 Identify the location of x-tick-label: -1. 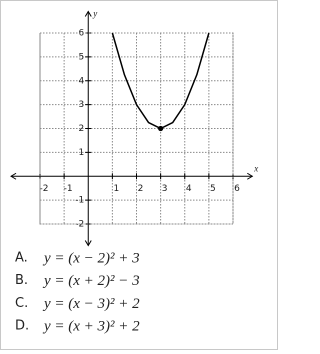
(68, 189).